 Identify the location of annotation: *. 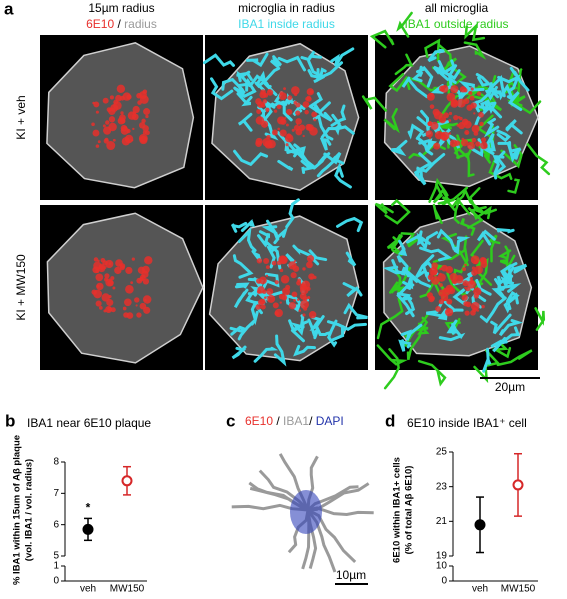
(88, 508).